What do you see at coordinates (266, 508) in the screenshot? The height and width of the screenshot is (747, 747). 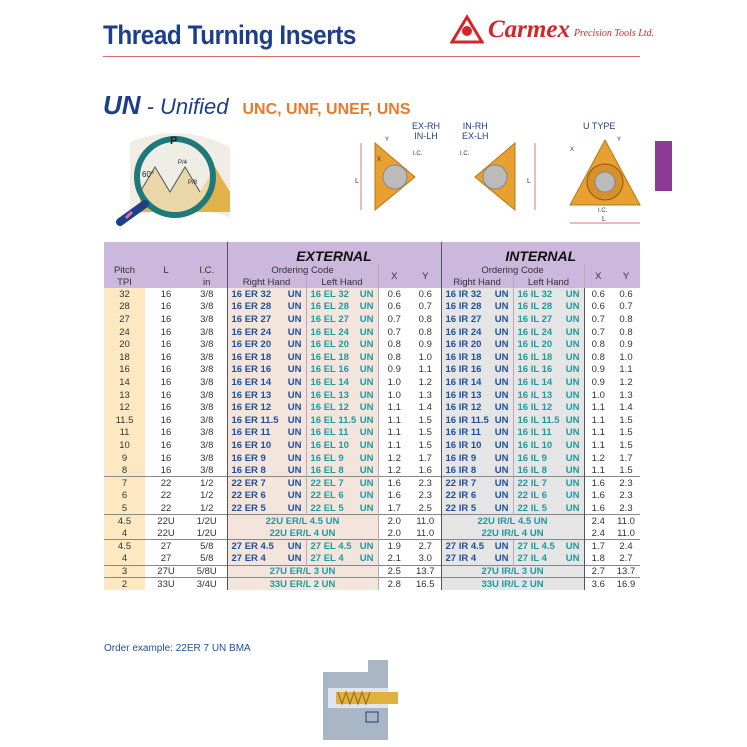 I see `ext-rh-code: UN 22 ER 5` at bounding box center [266, 508].